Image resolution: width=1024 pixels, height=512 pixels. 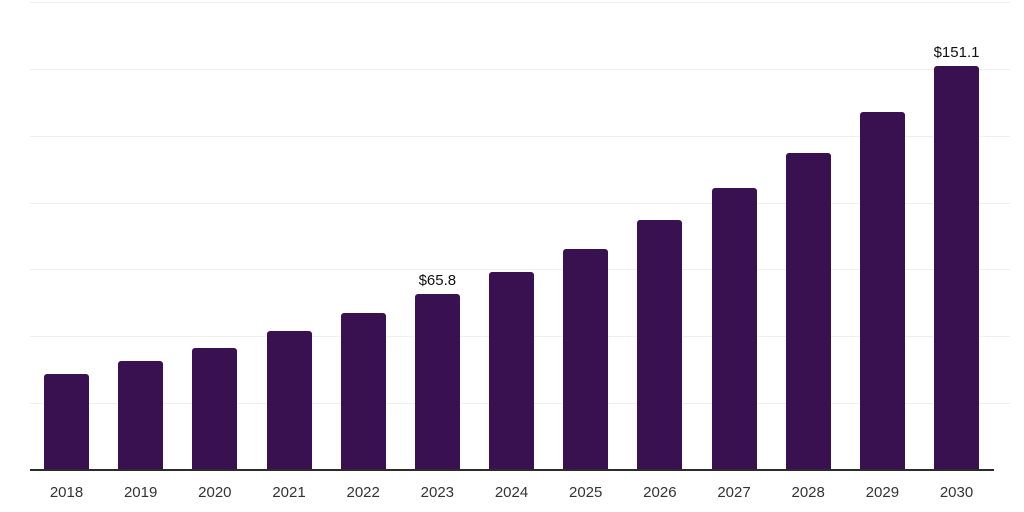 What do you see at coordinates (734, 328) in the screenshot?
I see `bar-2027` at bounding box center [734, 328].